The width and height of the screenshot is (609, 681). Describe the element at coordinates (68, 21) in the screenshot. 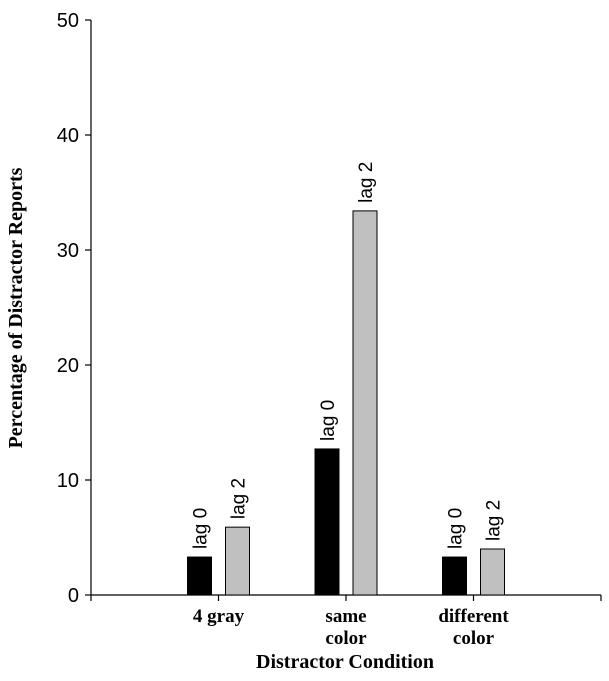

I see `y-tick-label: 50` at that location.